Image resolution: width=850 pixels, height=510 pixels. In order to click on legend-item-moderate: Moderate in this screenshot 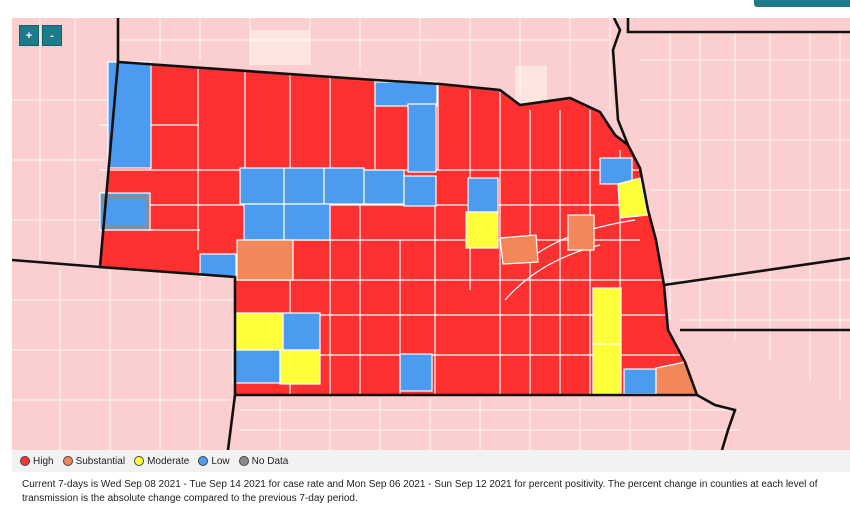, I will do `click(161, 461)`.